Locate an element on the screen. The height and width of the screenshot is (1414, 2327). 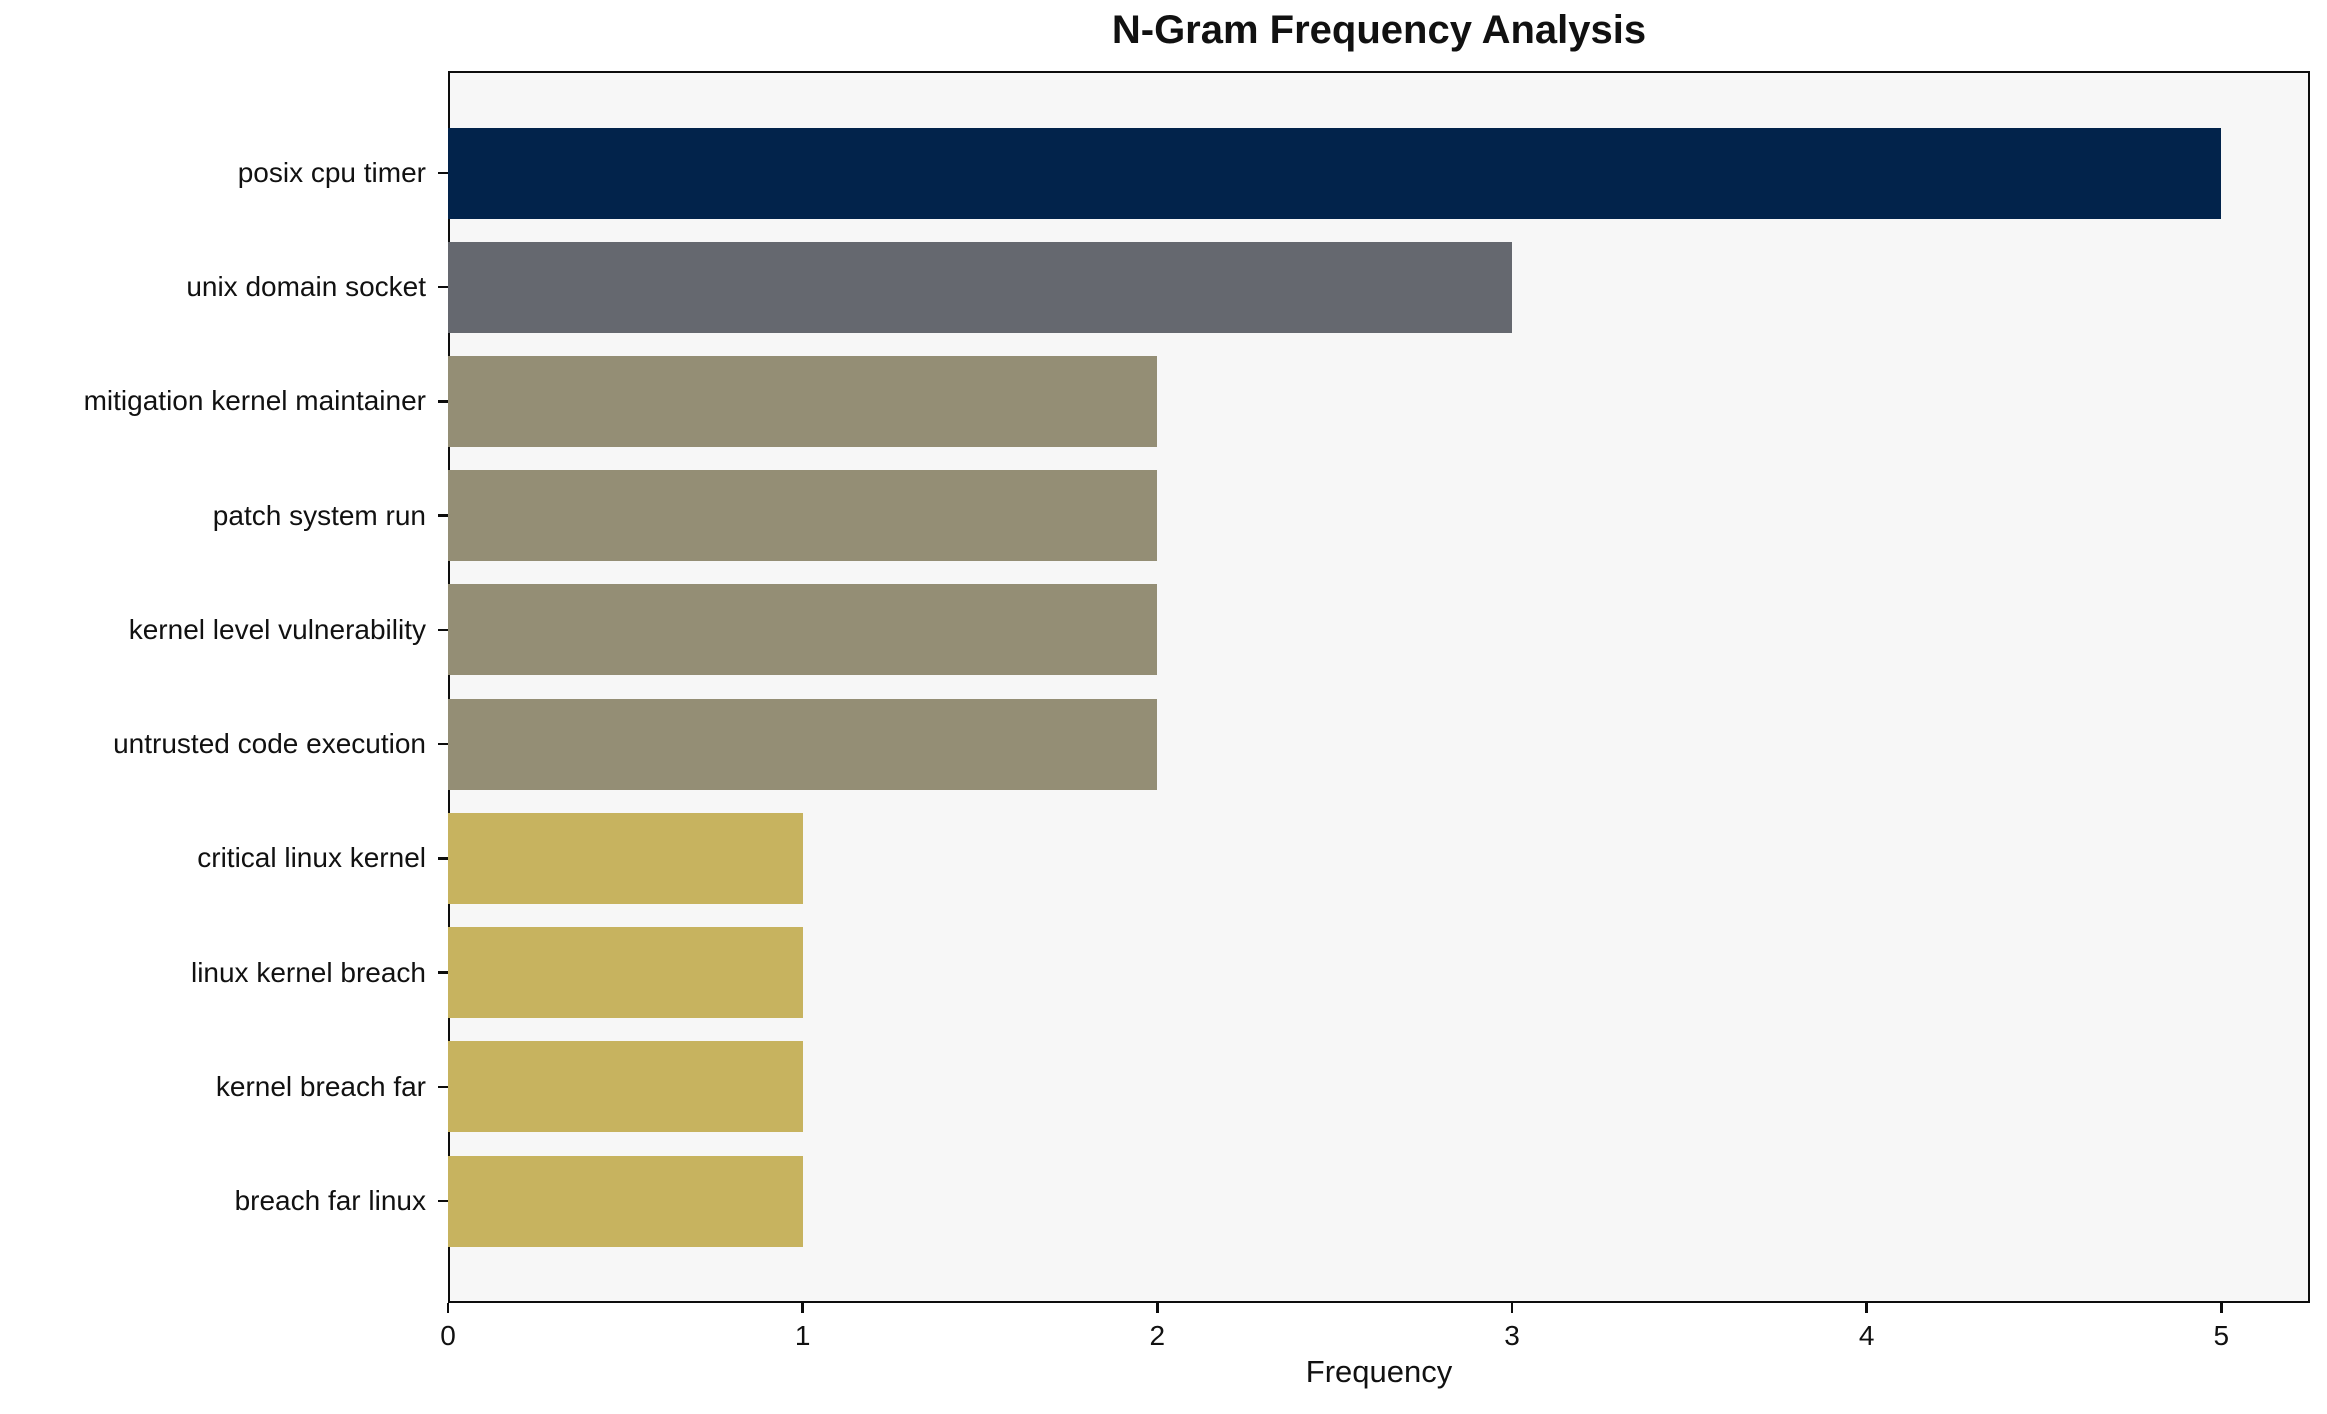
y-tick-label: linux kernel breach is located at coordinates (308, 972).